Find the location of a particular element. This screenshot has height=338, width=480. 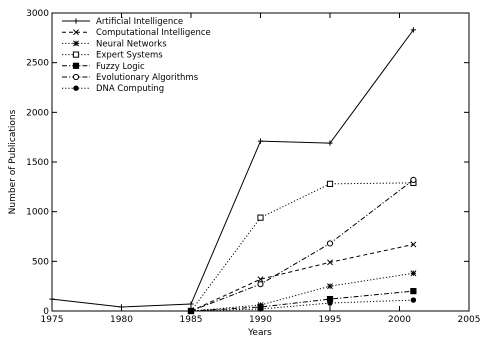

x-tick-label: 2005 is located at coordinates (469, 320).